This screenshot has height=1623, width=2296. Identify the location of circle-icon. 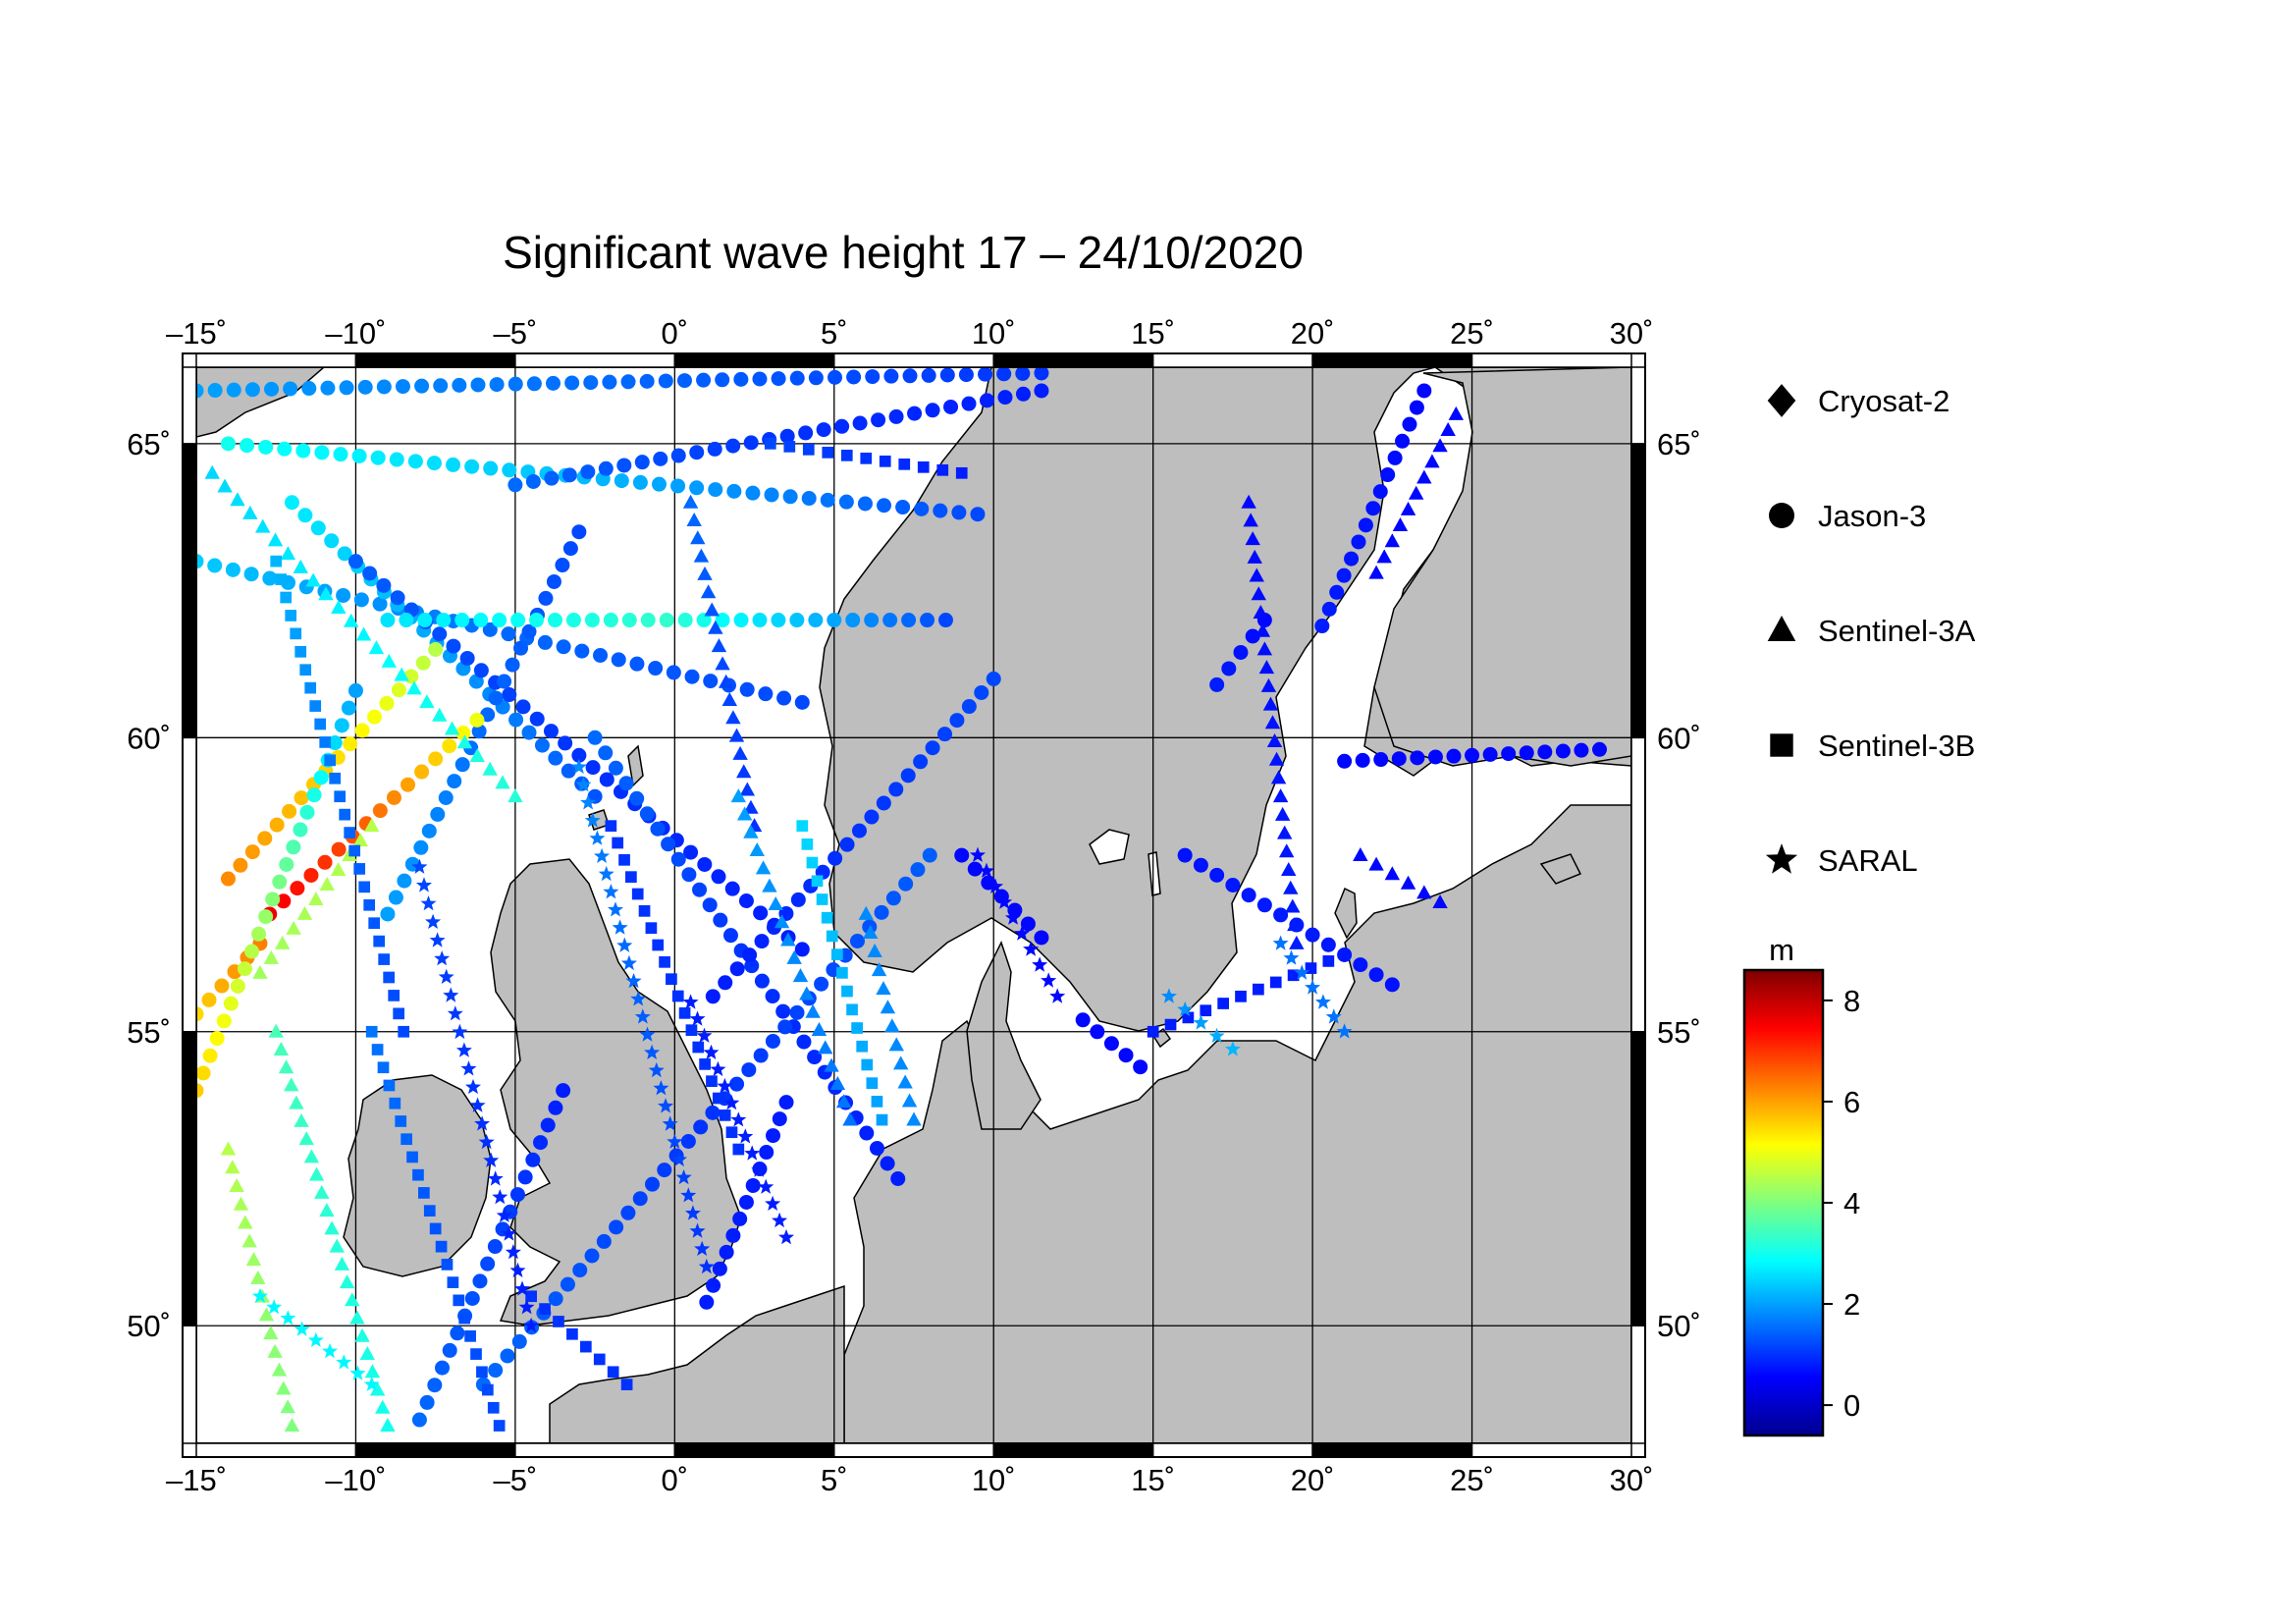
(1781, 516).